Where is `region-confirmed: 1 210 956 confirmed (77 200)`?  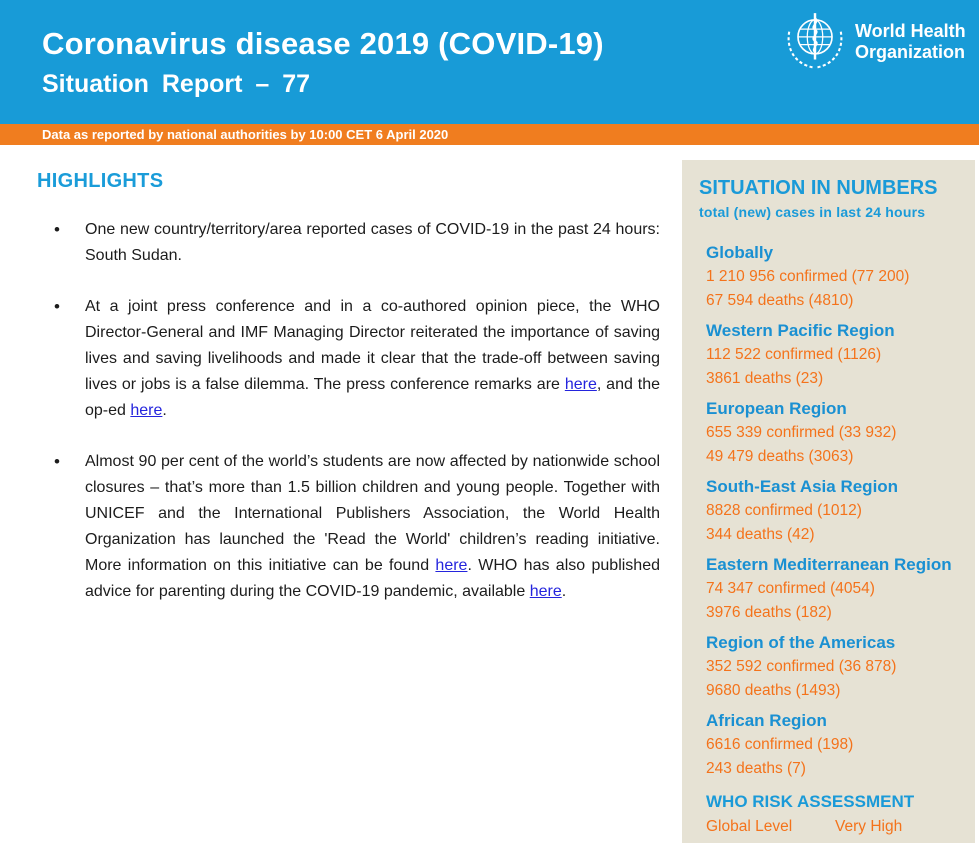
region-confirmed: 1 210 956 confirmed (77 200) is located at coordinates (808, 276).